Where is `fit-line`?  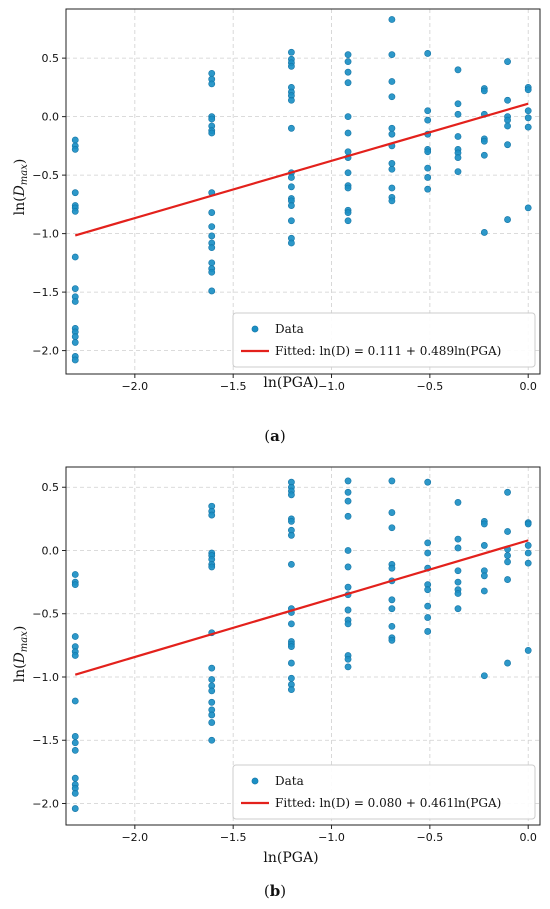 fit-line is located at coordinates (301, 169).